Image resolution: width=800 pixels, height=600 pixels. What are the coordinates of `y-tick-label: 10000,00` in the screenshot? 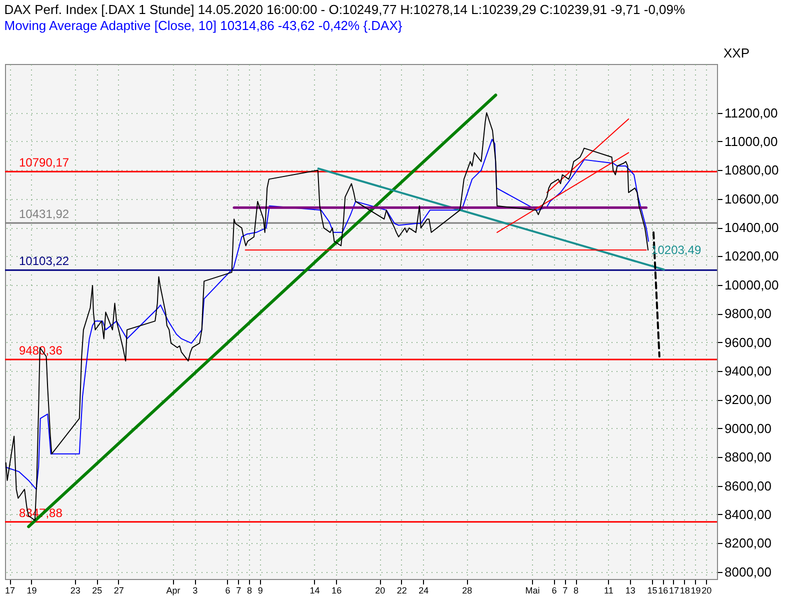 It's located at (751, 284).